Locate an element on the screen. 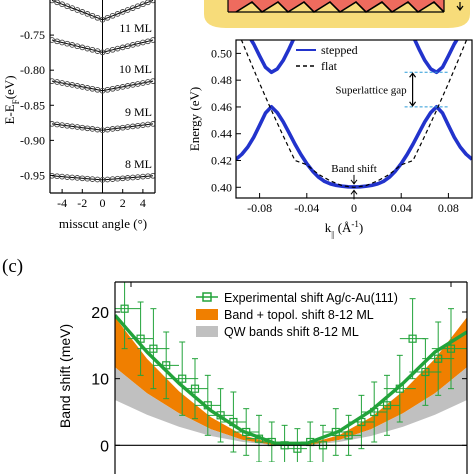 The image size is (474, 474). x-tick-label: -0.08 is located at coordinates (259, 208).